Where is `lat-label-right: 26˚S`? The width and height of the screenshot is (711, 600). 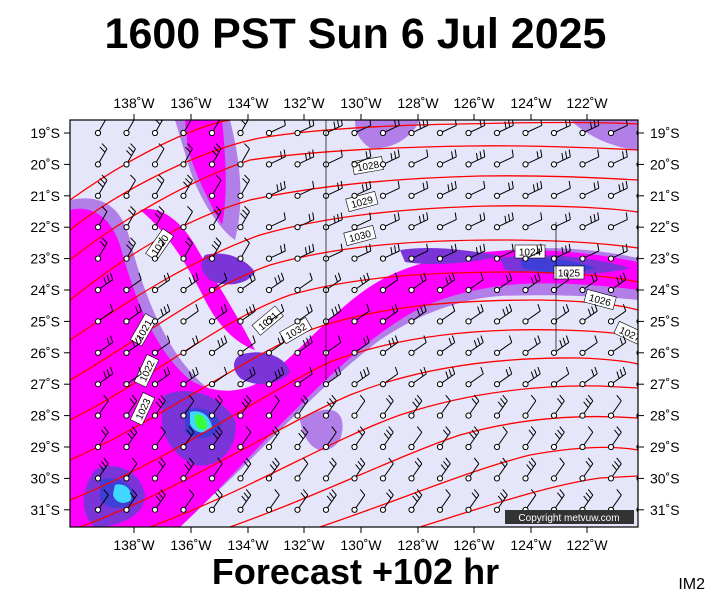 lat-label-right: 26˚S is located at coordinates (665, 353).